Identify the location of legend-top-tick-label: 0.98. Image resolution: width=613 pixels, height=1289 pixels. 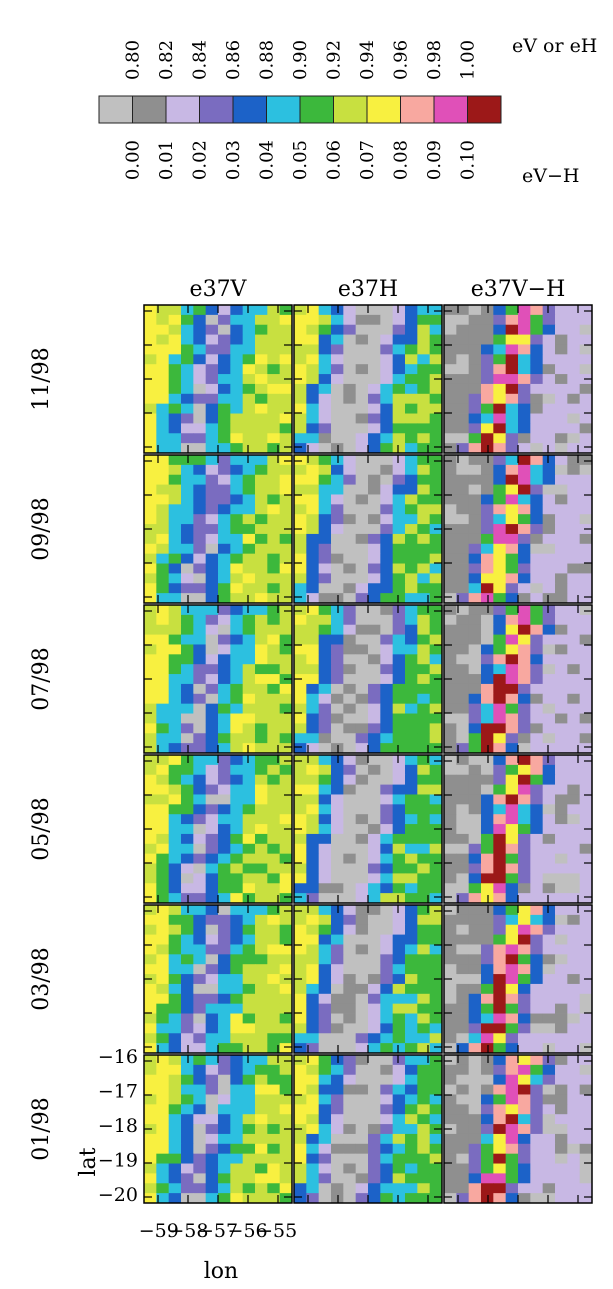
(434, 60).